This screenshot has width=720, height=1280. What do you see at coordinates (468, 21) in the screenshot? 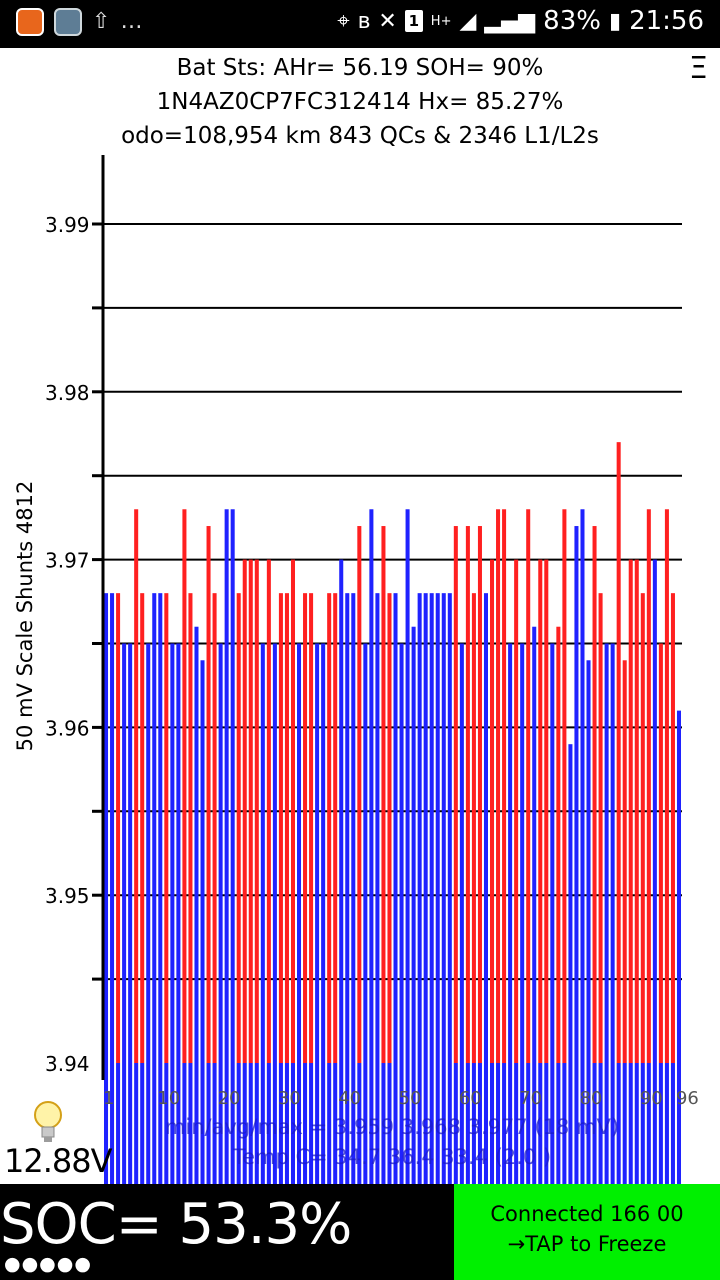
I see `network-icon: ◢` at bounding box center [468, 21].